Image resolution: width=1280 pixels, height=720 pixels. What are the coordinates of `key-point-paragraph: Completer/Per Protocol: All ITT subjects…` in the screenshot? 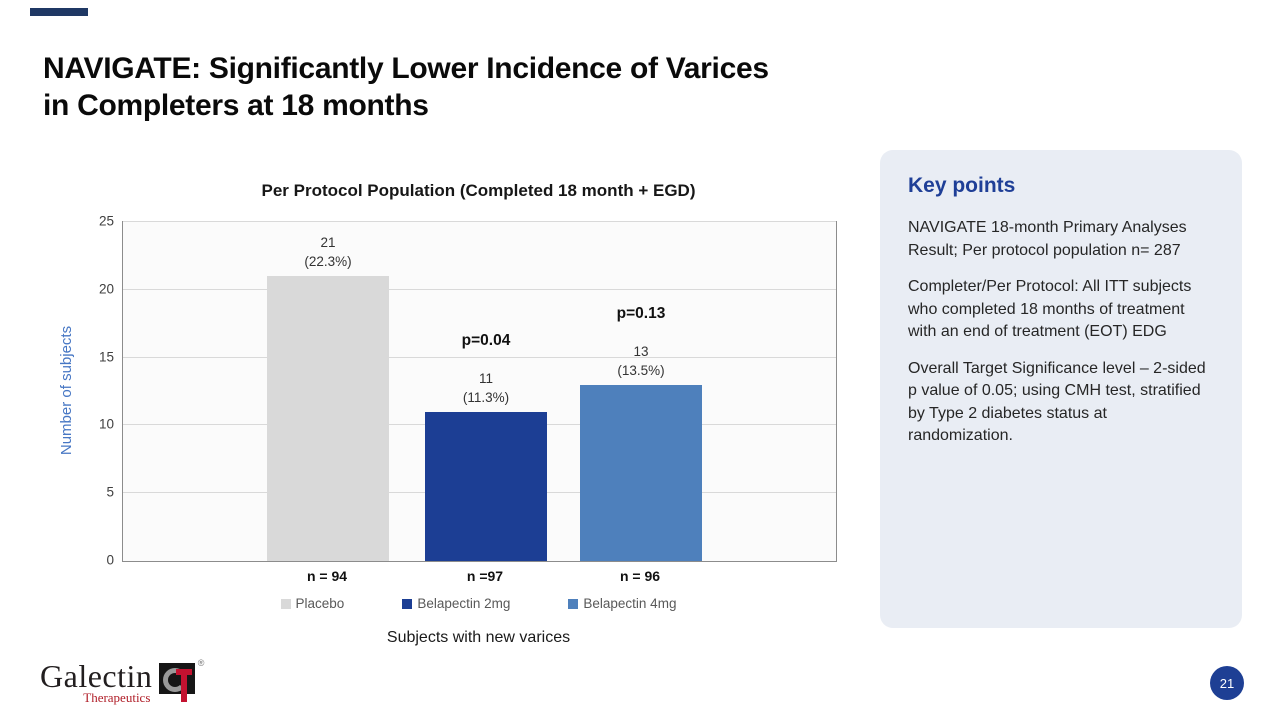 It's located at (1050, 309).